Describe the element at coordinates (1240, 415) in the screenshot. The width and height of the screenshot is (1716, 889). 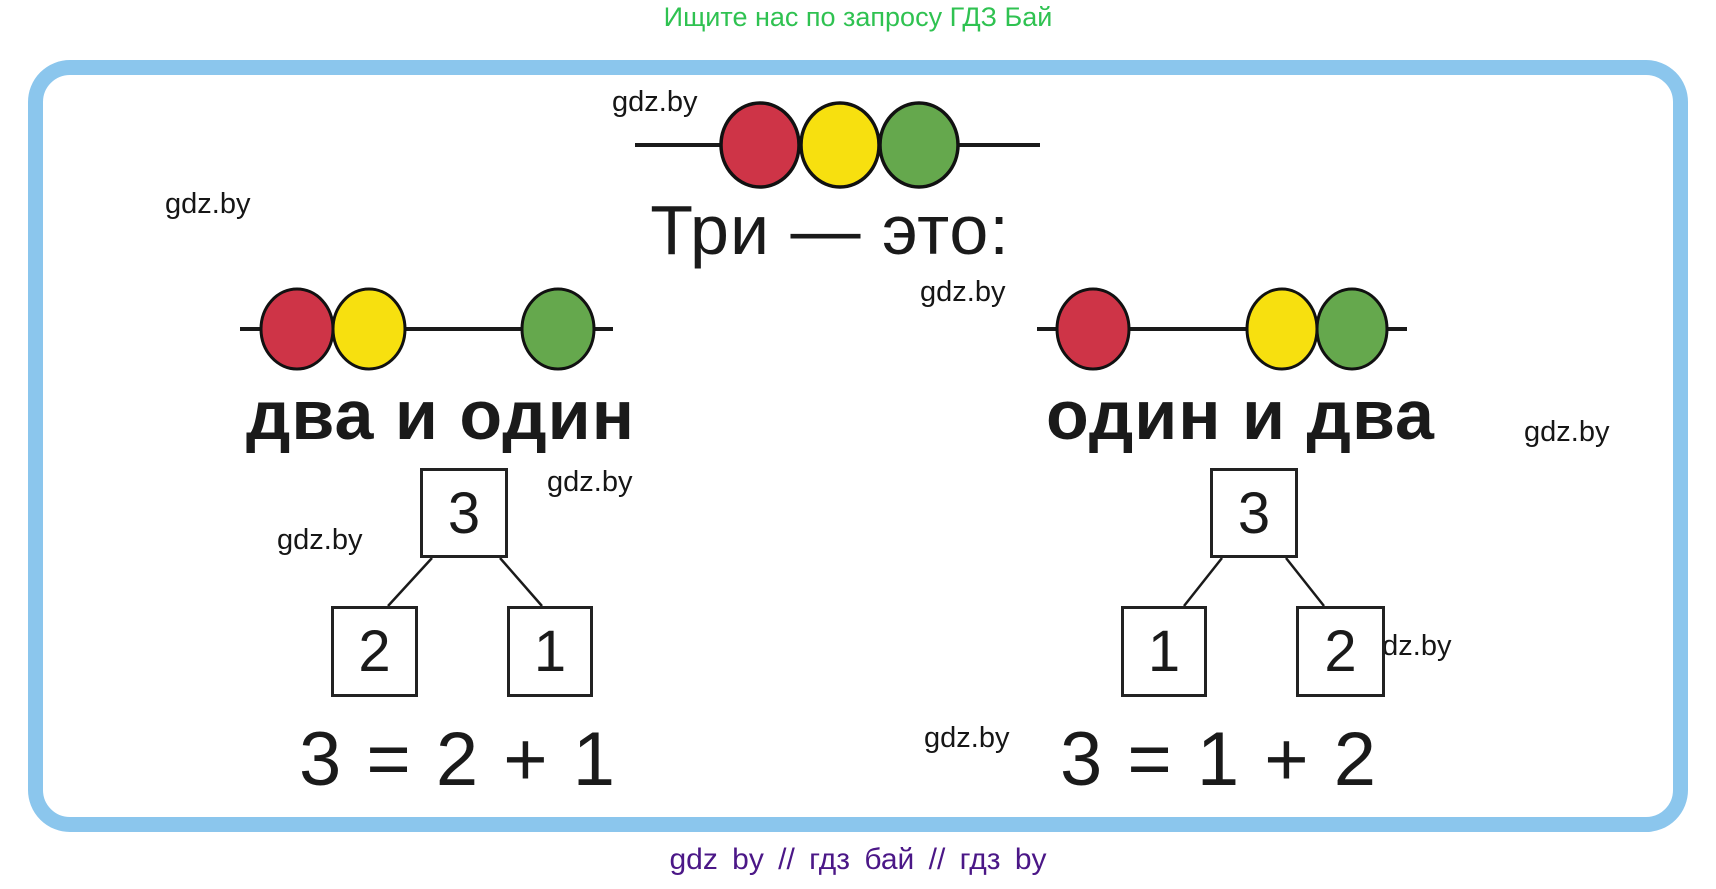
I see `right-group-label: один и два` at that location.